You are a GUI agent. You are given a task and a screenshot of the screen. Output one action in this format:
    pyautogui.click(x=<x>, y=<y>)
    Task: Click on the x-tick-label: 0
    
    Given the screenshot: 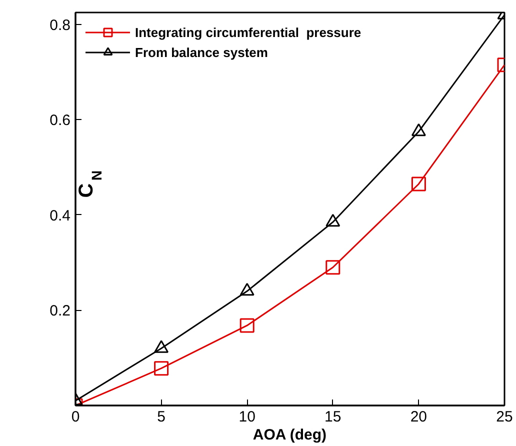 What is the action you would take?
    pyautogui.click(x=75, y=417)
    